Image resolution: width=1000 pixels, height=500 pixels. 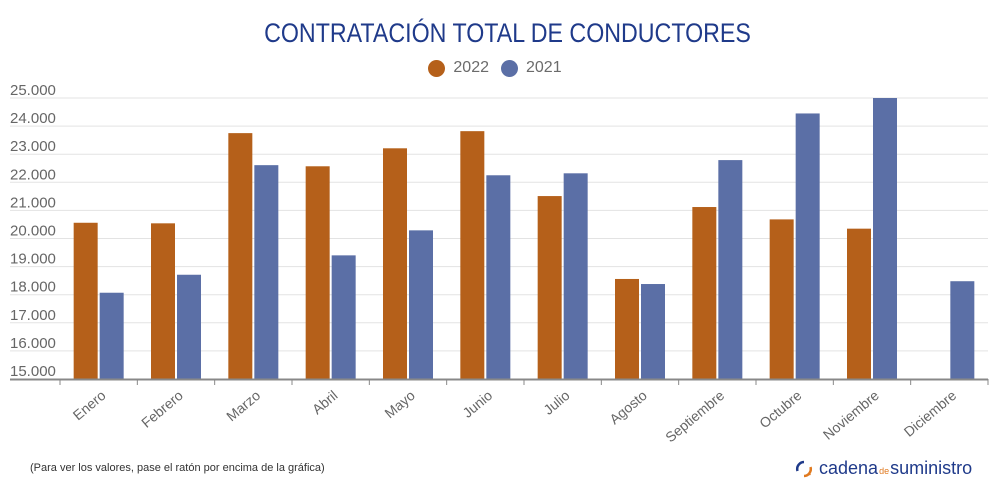 I want to click on bar-2021-septiembre, so click(x=730, y=269).